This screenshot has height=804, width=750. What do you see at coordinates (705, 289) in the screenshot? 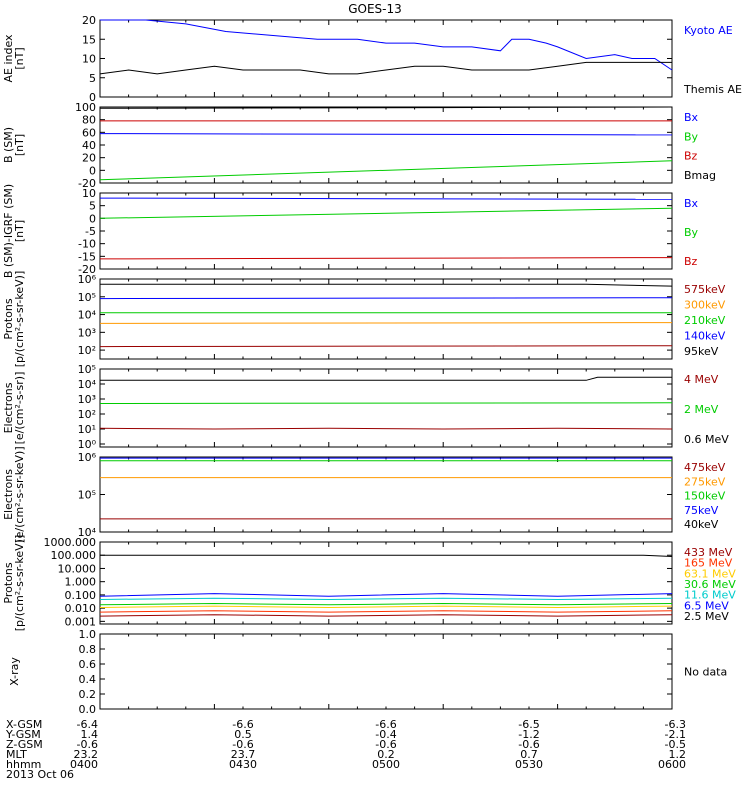
I see `legend-entry: 575keV` at bounding box center [705, 289].